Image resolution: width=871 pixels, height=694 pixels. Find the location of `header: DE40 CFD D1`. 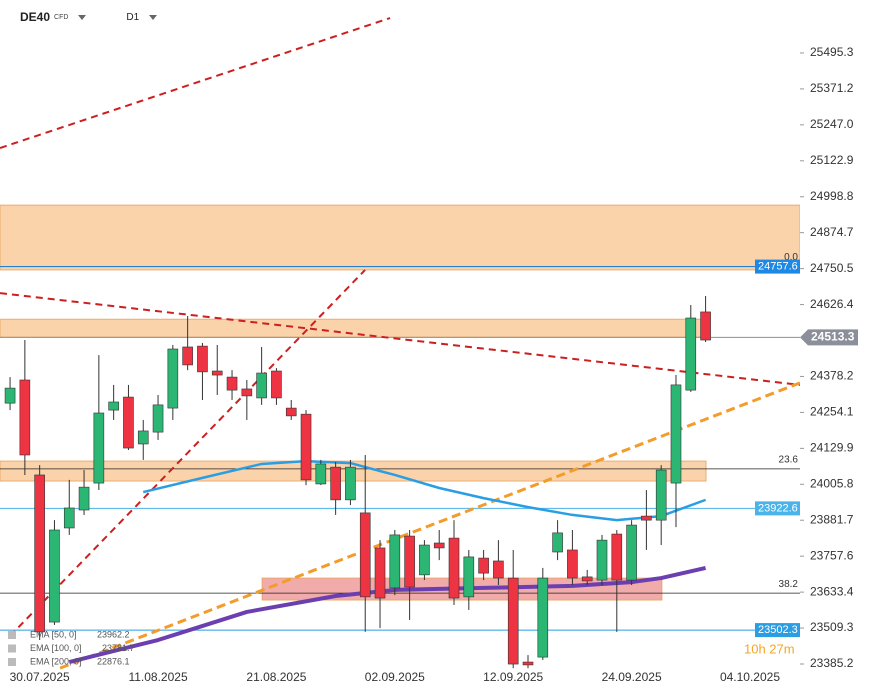

header: DE40 CFD D1 is located at coordinates (79, 17).